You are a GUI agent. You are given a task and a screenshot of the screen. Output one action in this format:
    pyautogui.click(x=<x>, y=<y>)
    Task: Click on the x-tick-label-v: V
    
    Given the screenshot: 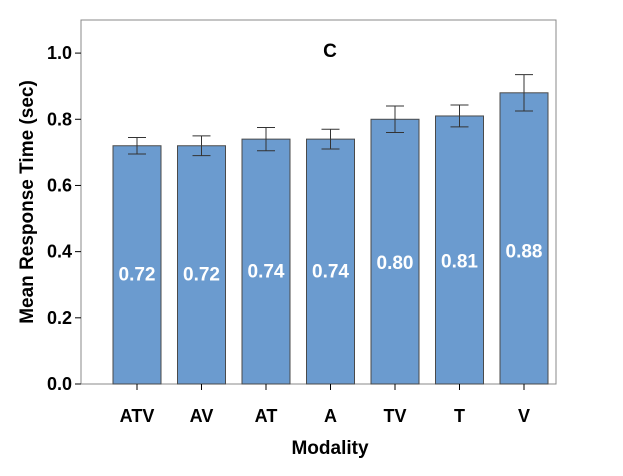 What is the action you would take?
    pyautogui.click(x=524, y=416)
    